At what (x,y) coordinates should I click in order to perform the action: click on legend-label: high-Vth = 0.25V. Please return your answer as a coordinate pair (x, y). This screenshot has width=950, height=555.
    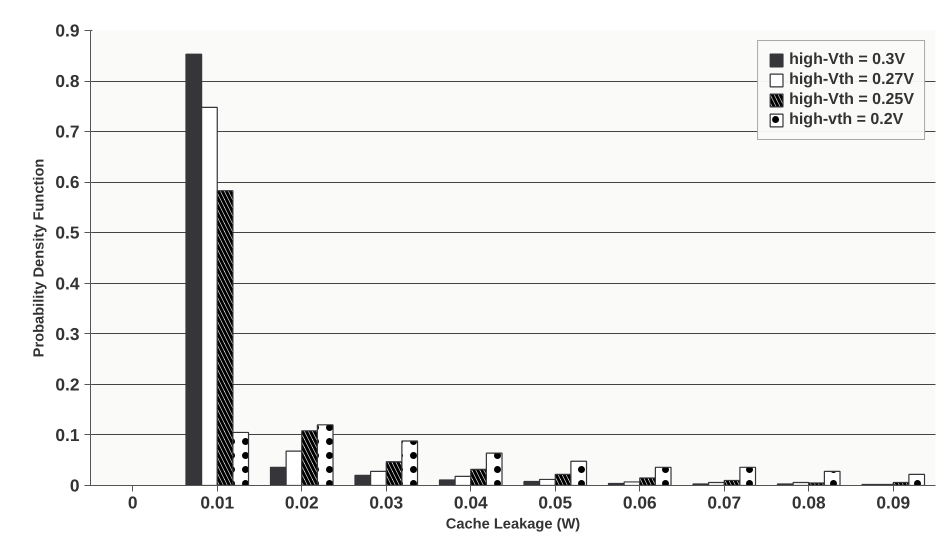
    Looking at the image, I should click on (851, 100).